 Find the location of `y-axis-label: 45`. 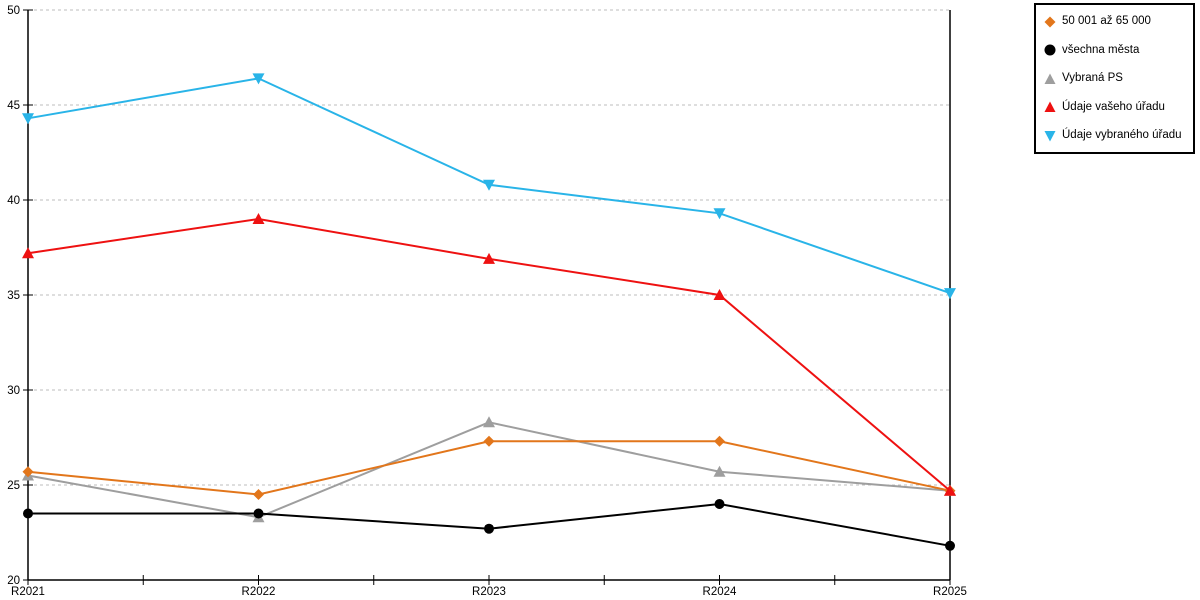

y-axis-label: 45 is located at coordinates (13, 106).